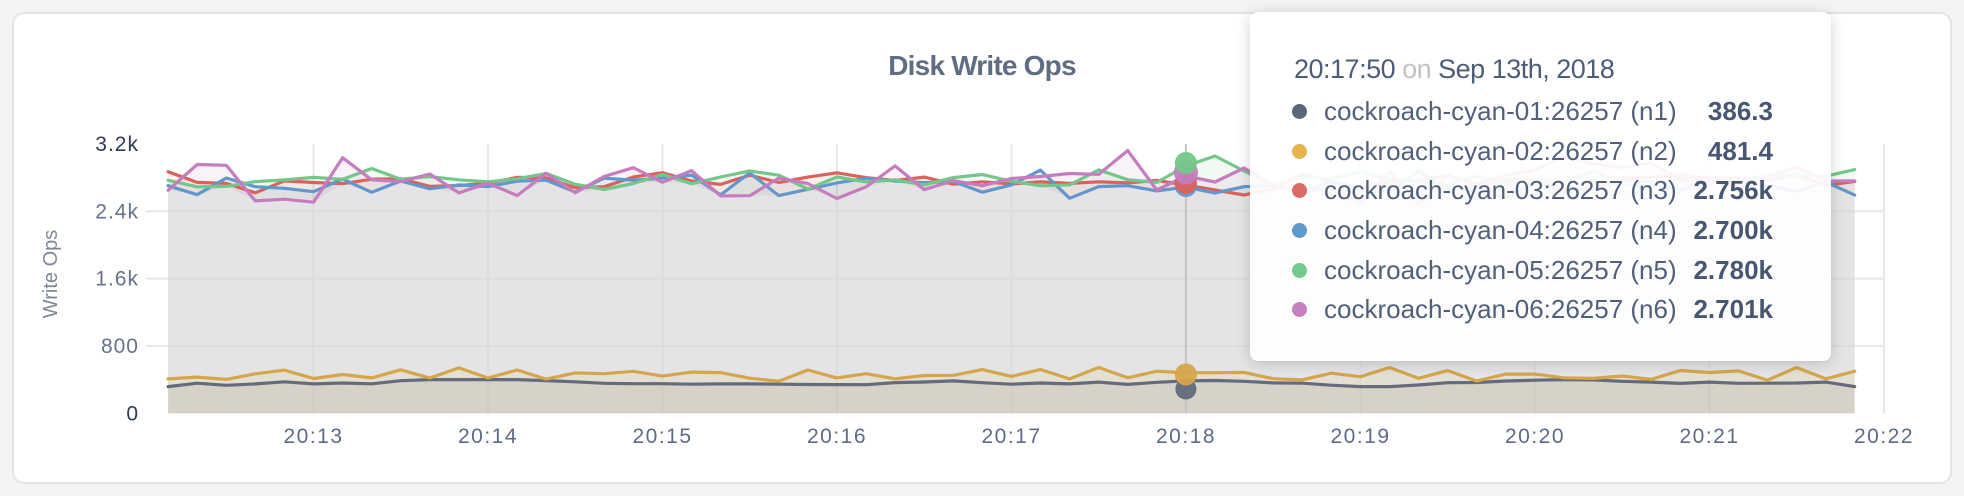 Image resolution: width=1964 pixels, height=496 pixels. Describe the element at coordinates (1360, 436) in the screenshot. I see `svg-text: 20:19` at that location.